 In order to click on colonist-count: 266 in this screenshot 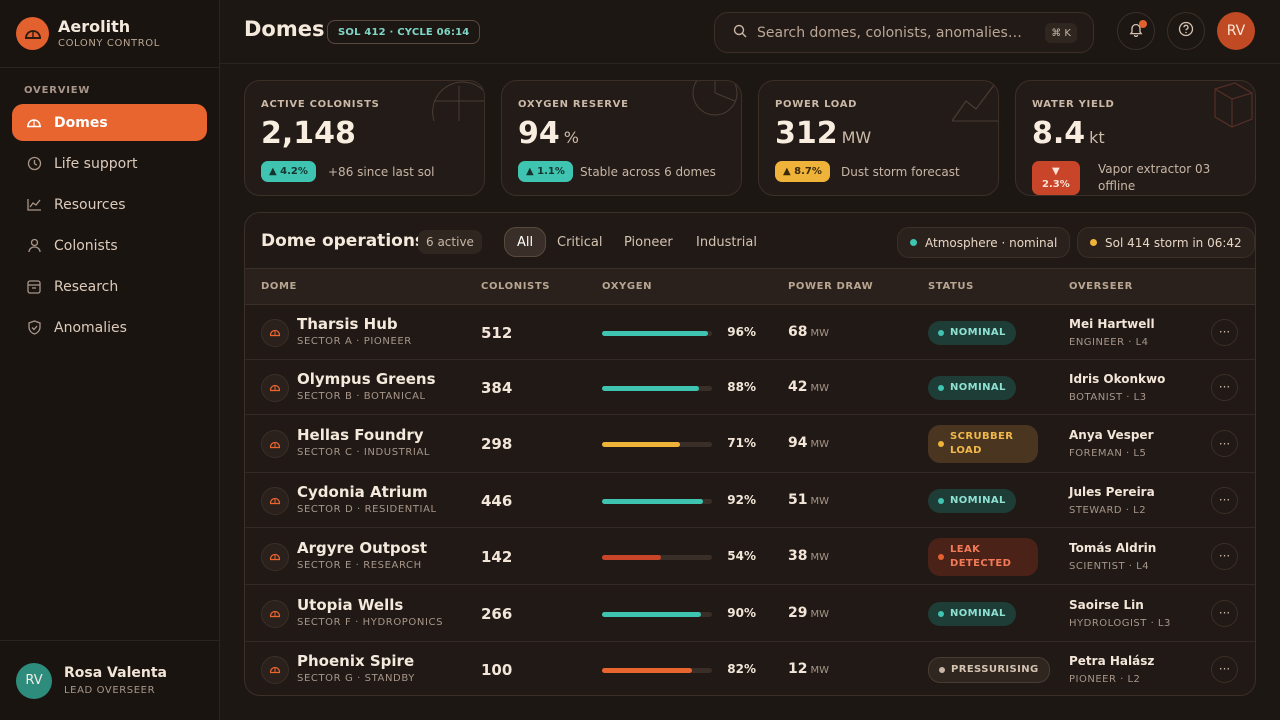, I will do `click(497, 613)`.